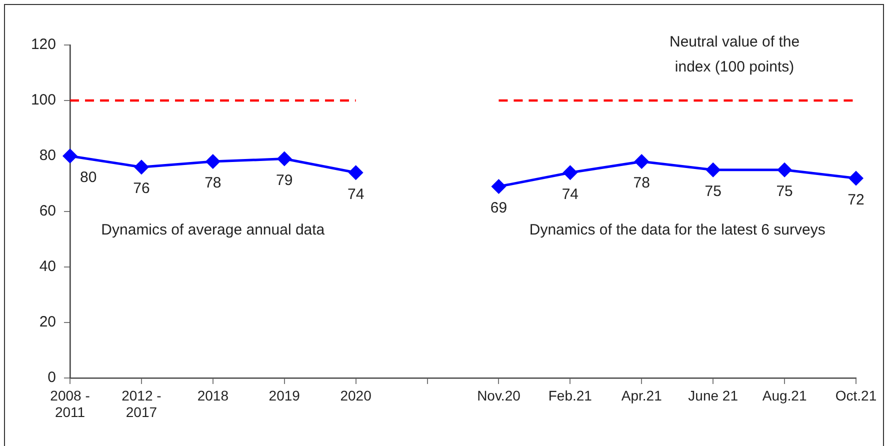 The height and width of the screenshot is (446, 889). Describe the element at coordinates (356, 395) in the screenshot. I see `x-tick-label: 2020` at that location.